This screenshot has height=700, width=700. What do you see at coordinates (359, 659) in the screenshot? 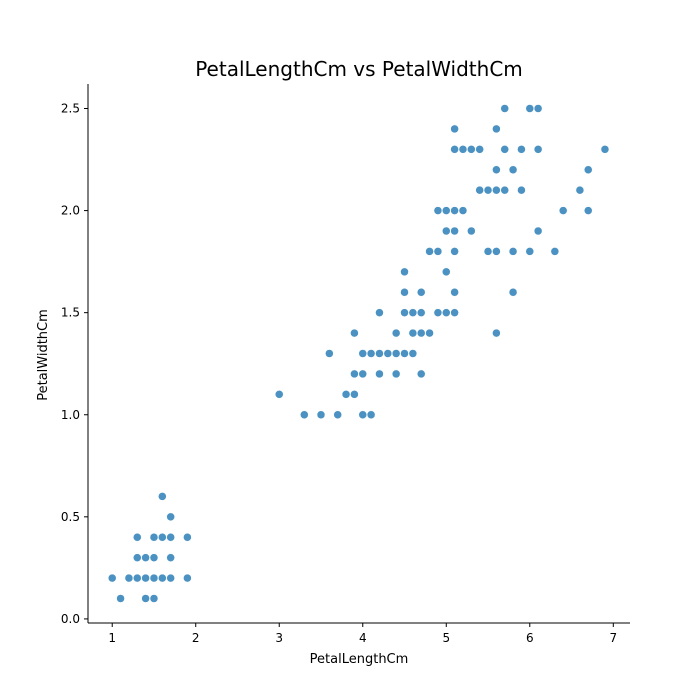
I see `x-axis-label: PetalLengthCm` at bounding box center [359, 659].